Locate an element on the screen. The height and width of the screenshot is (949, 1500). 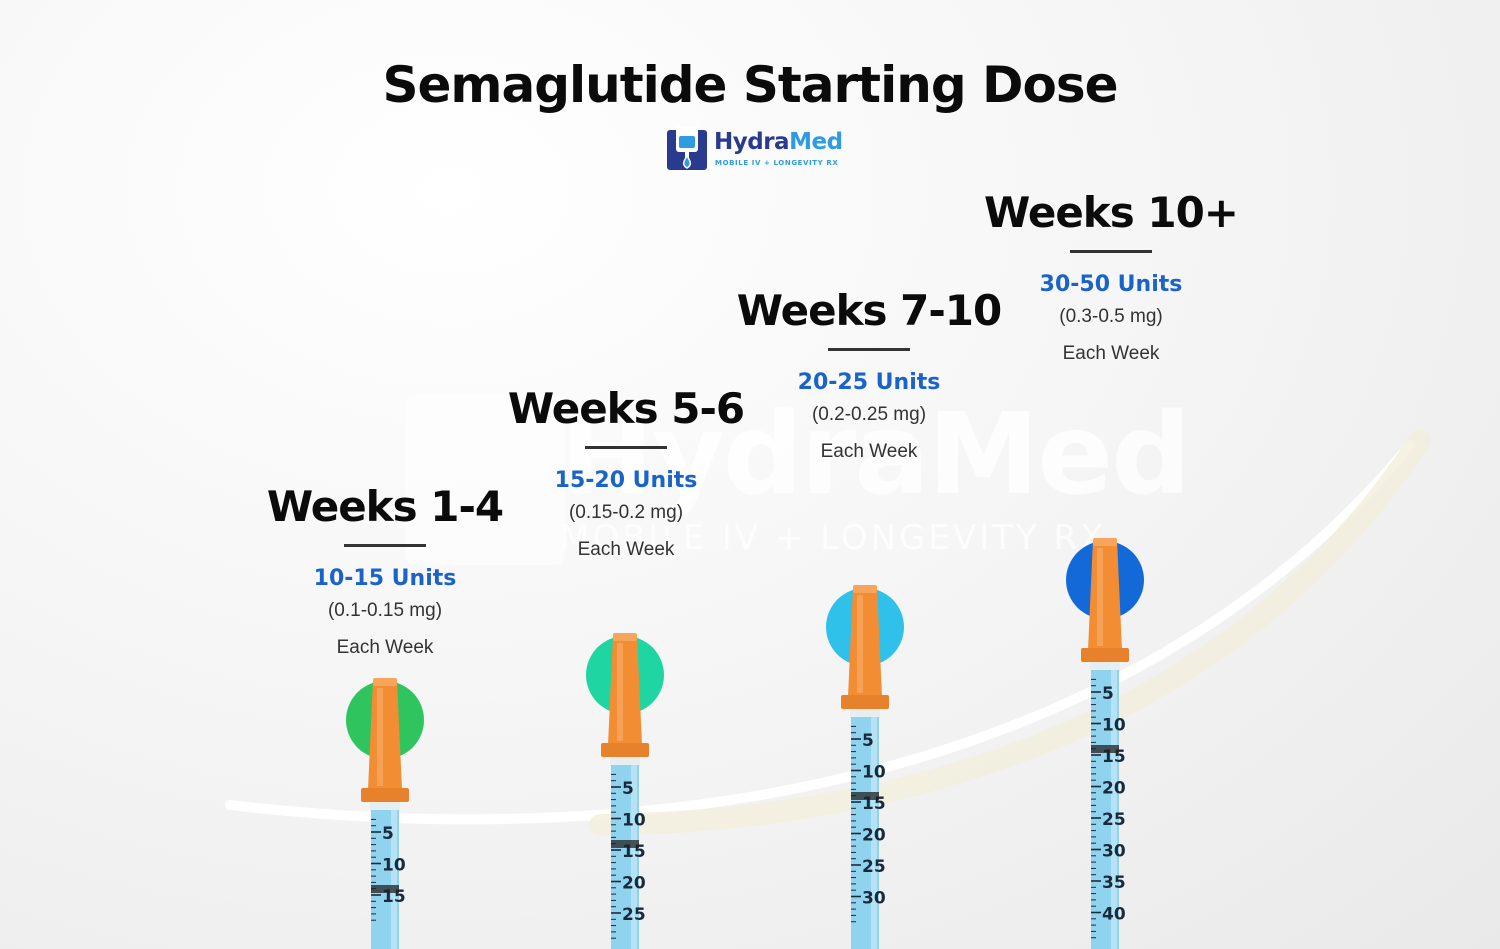
brand-logo: HydraMed MOBILE IV + LONGEVITY RX is located at coordinates (757, 149).